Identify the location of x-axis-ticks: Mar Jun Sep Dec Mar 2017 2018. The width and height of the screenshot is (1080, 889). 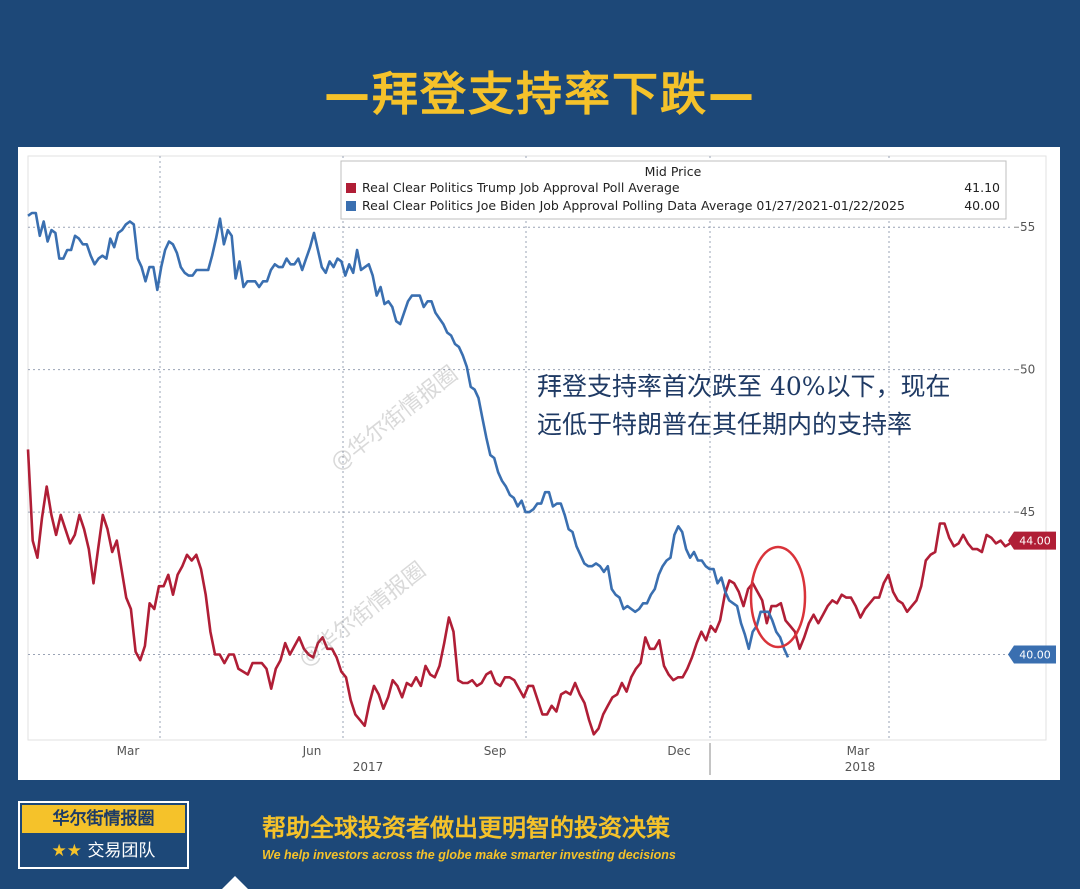
(496, 759).